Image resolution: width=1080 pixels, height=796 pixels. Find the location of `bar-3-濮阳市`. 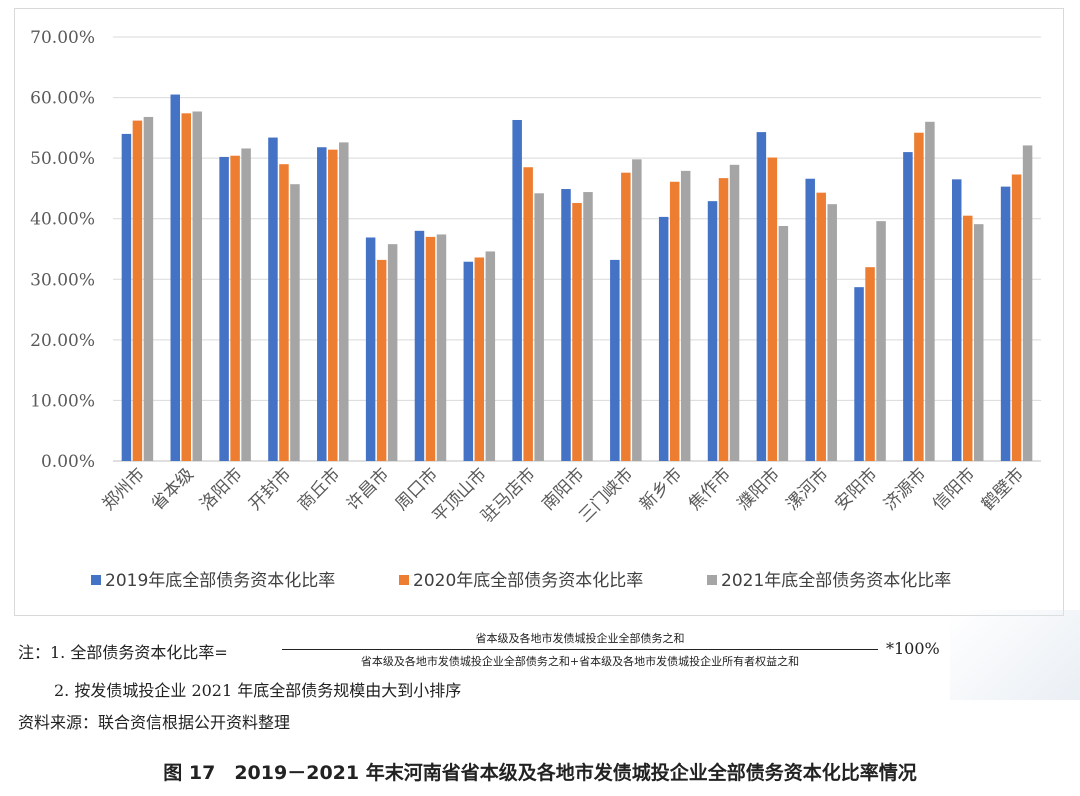

bar-3-濮阳市 is located at coordinates (783, 343).